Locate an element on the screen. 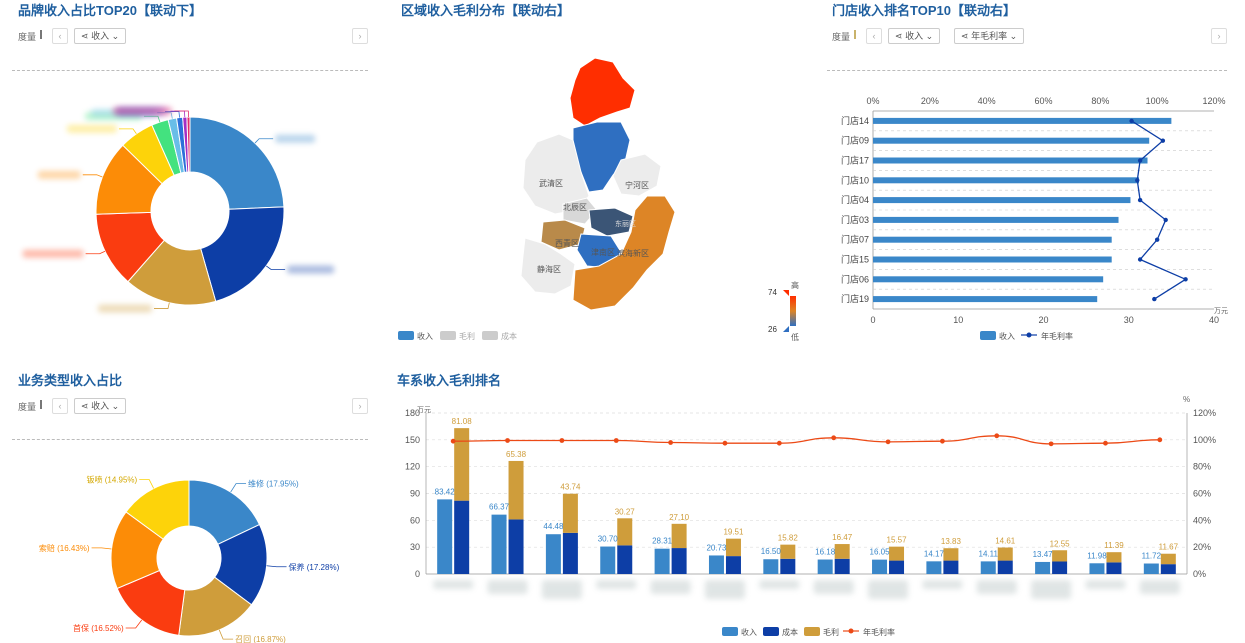 Image resolution: width=1245 pixels, height=643 pixels. visual-map-scale is located at coordinates (793, 311).